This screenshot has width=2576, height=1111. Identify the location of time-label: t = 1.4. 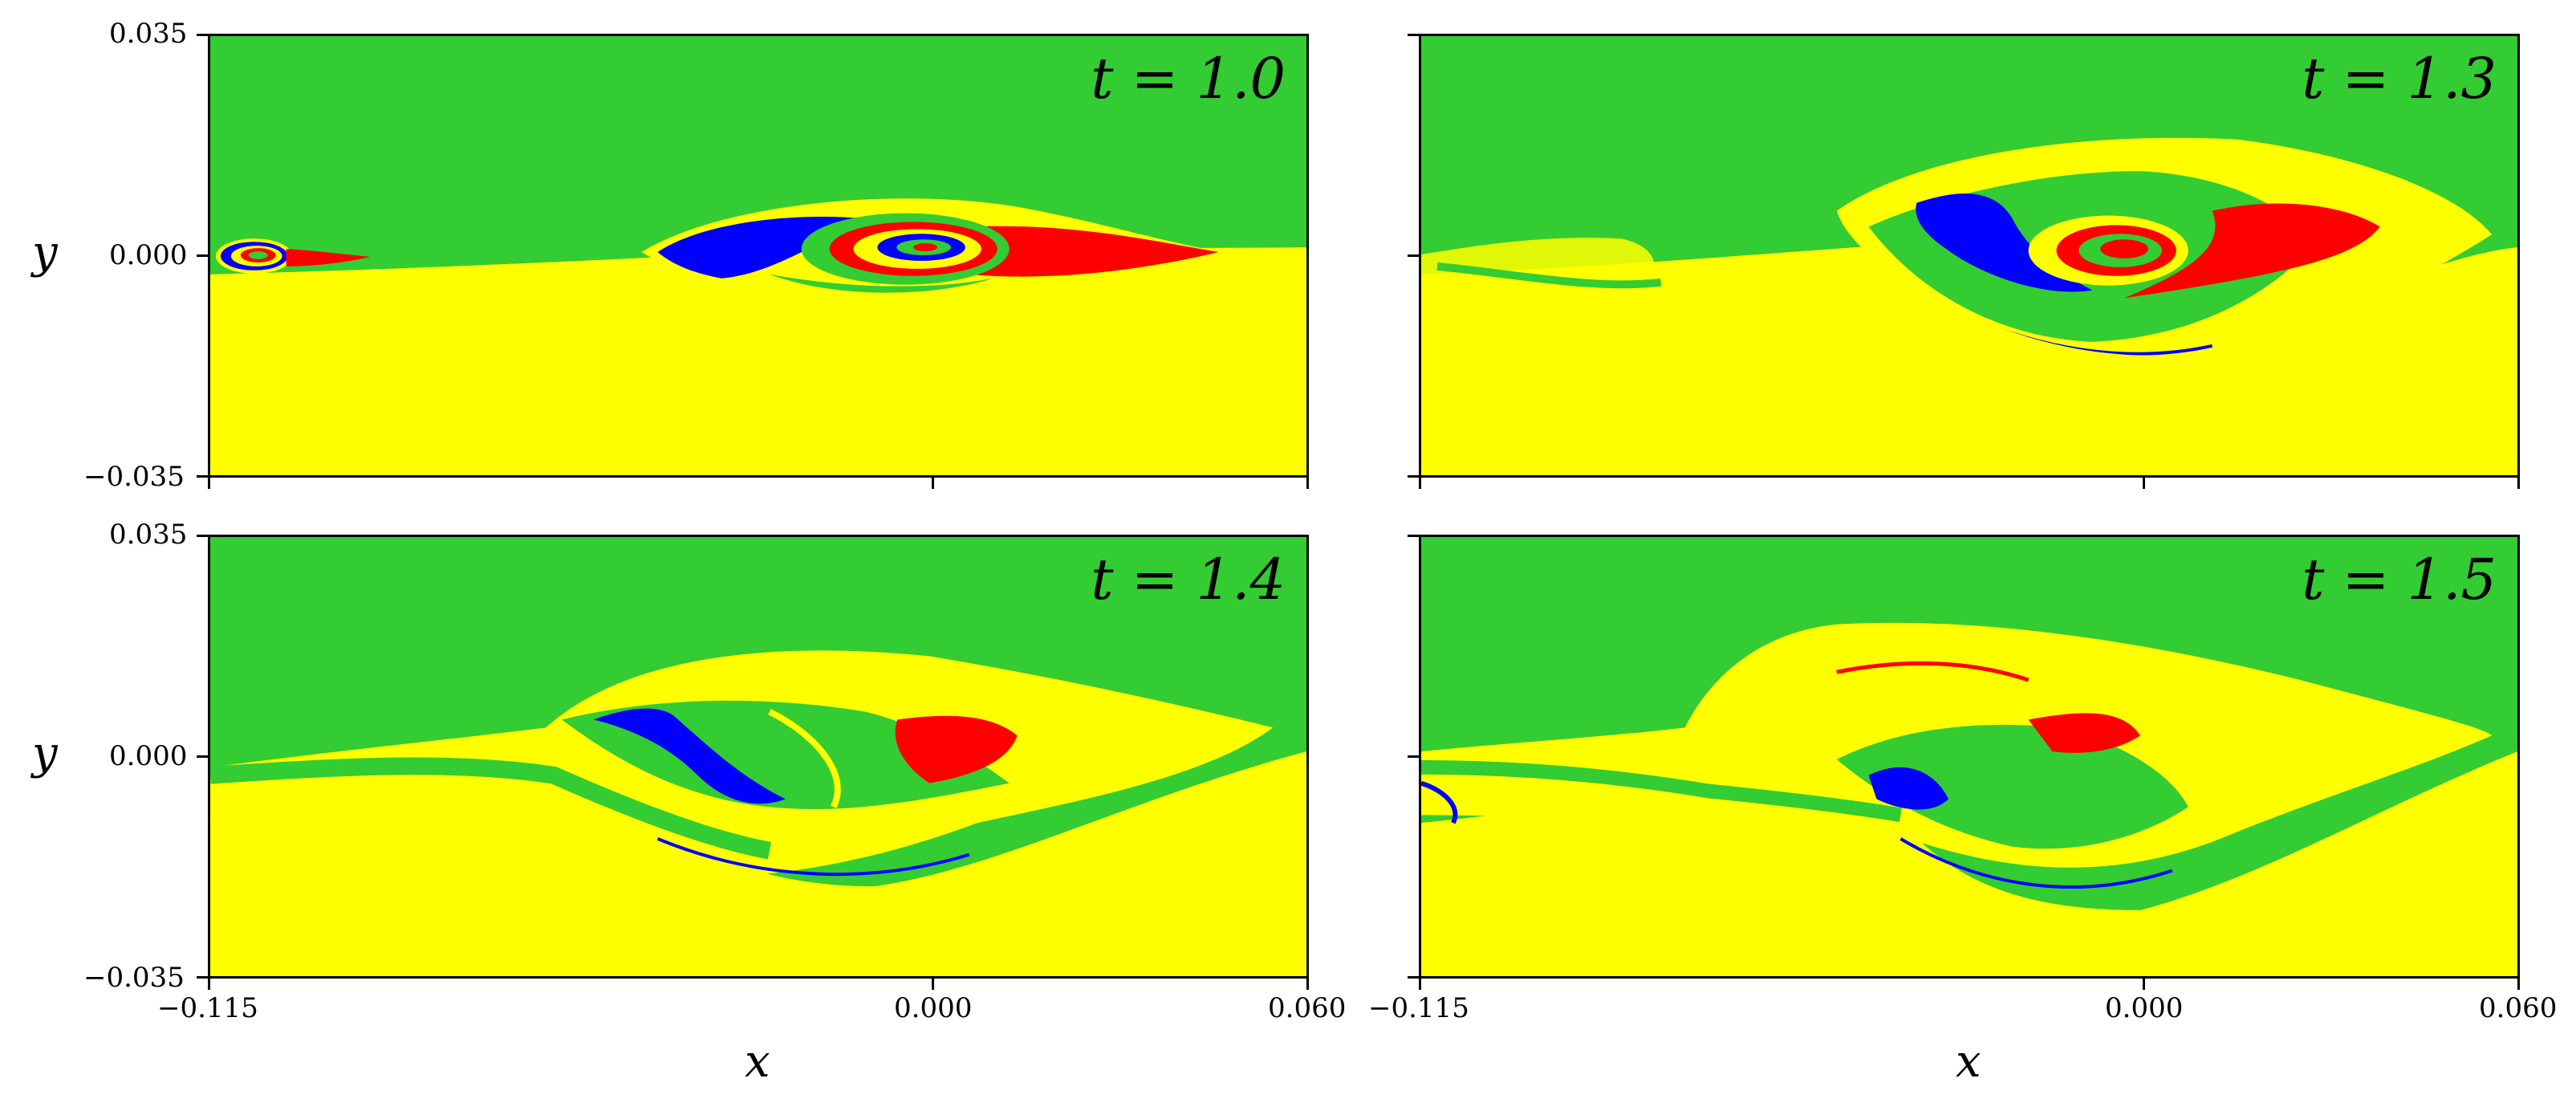
(1188, 579).